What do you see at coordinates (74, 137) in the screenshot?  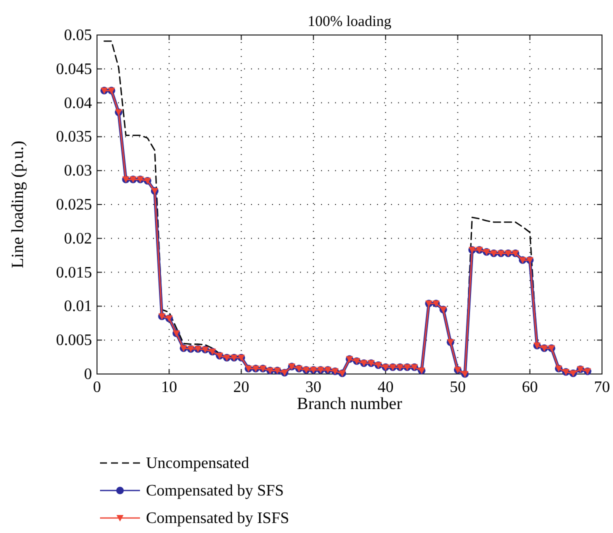 I see `y-tick-label: 0.035` at bounding box center [74, 137].